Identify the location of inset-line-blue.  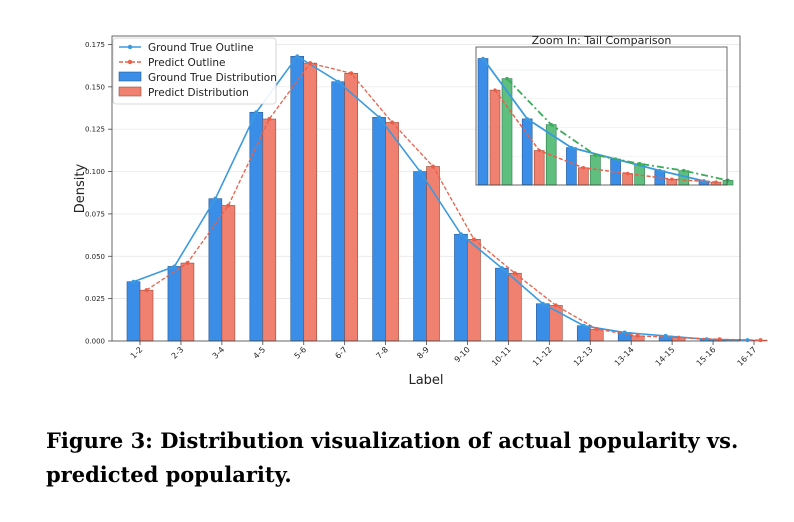
(593, 119).